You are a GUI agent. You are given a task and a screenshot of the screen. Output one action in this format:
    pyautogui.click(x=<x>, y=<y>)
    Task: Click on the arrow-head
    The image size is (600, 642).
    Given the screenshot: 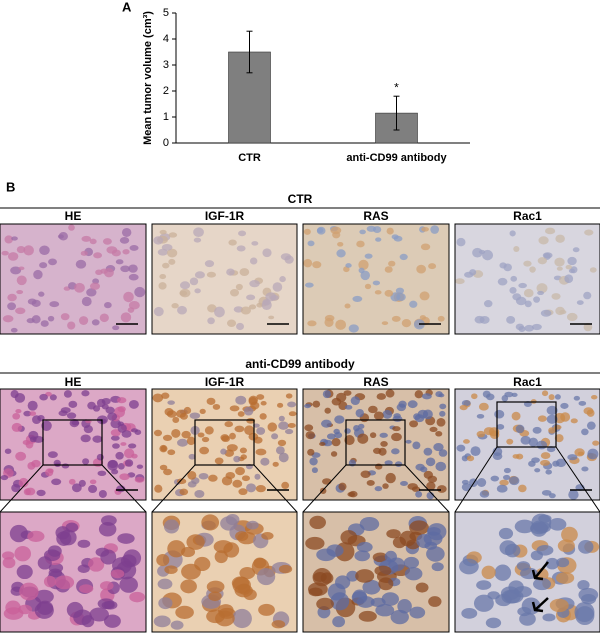 What is the action you would take?
    pyautogui.click(x=537, y=575)
    